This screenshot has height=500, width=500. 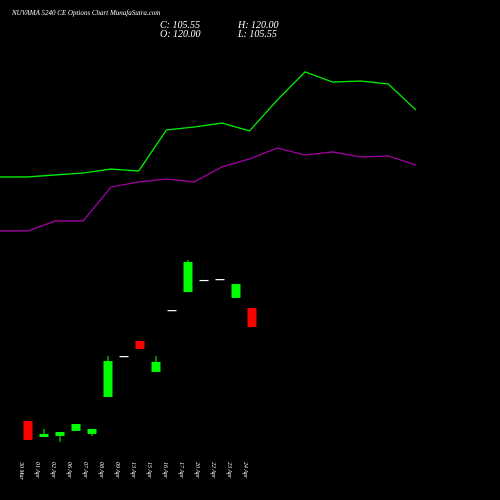 What do you see at coordinates (21, 470) in the screenshot?
I see `x-tick-label: 30 Mar` at bounding box center [21, 470].